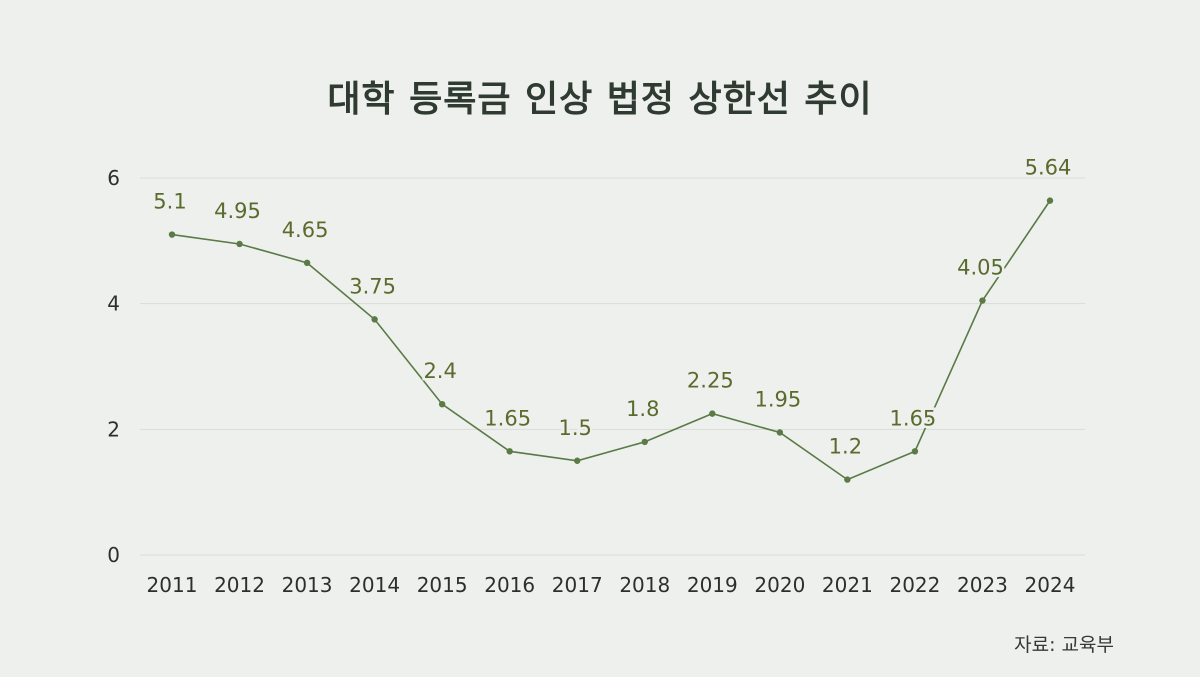 Image resolution: width=1200 pixels, height=677 pixels. I want to click on x-tick-label: 2019, so click(712, 585).